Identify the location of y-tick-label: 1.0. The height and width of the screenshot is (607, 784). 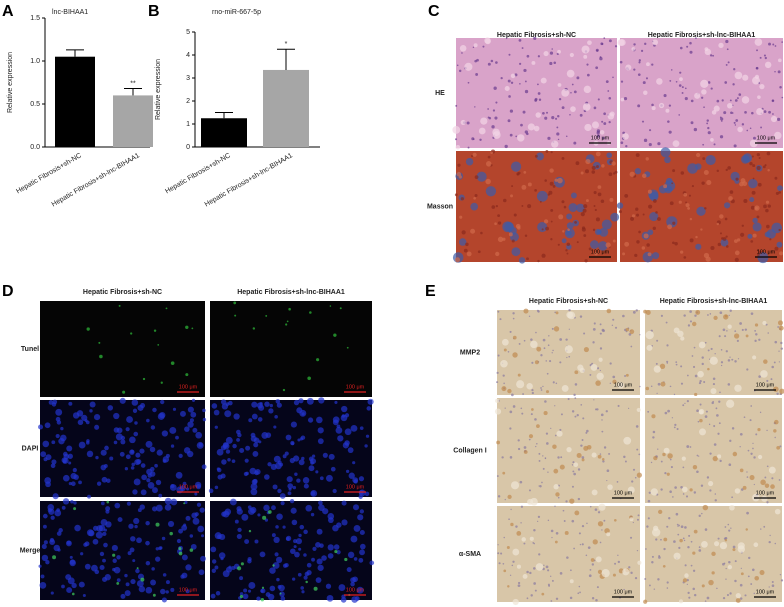
(35, 61).